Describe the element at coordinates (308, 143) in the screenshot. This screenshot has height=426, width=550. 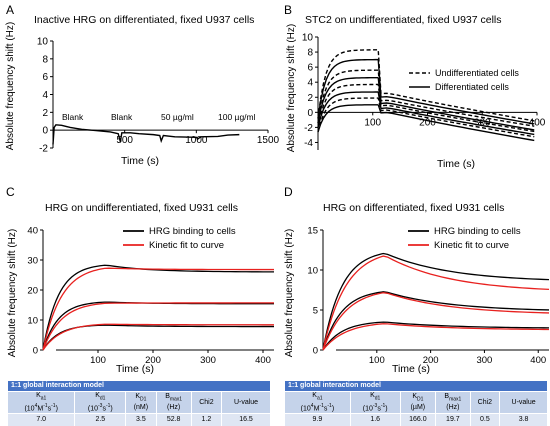
I see `y-tick-label: -4` at that location.